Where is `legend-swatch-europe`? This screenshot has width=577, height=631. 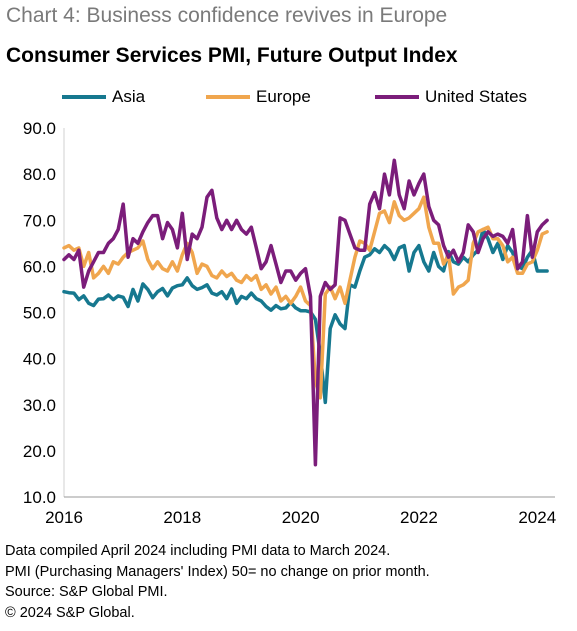 legend-swatch-europe is located at coordinates (228, 97).